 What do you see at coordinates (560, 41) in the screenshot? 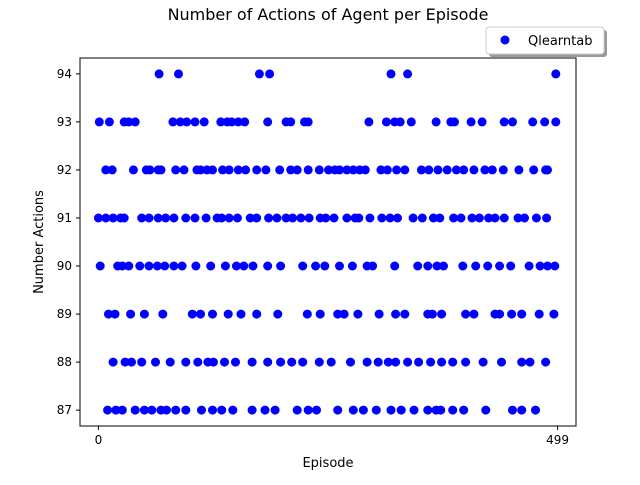
I see `legend-label: Qlearntab` at bounding box center [560, 41].